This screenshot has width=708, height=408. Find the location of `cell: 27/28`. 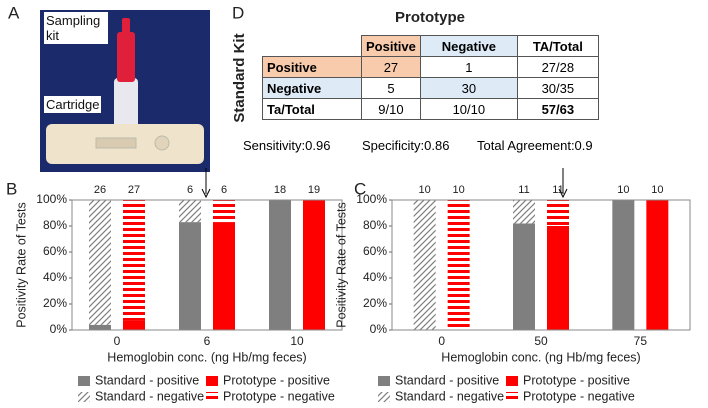

cell: 27/28 is located at coordinates (557, 67).